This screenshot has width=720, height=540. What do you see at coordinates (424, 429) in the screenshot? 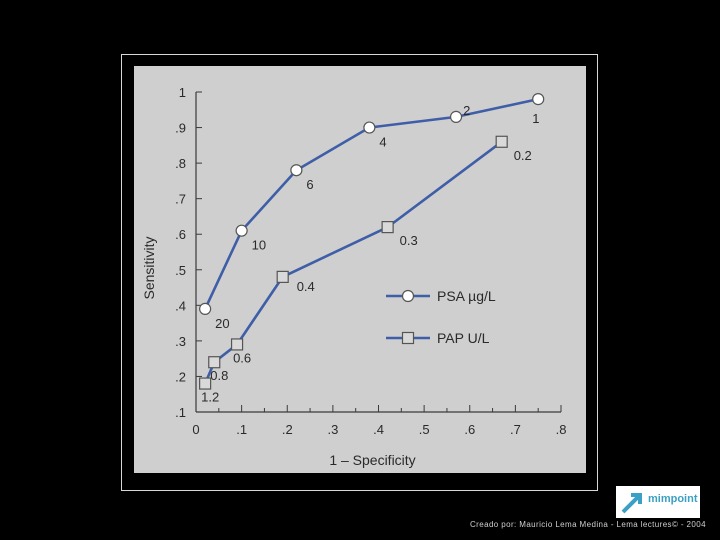
I see `x-tick-label: .5` at bounding box center [424, 429].